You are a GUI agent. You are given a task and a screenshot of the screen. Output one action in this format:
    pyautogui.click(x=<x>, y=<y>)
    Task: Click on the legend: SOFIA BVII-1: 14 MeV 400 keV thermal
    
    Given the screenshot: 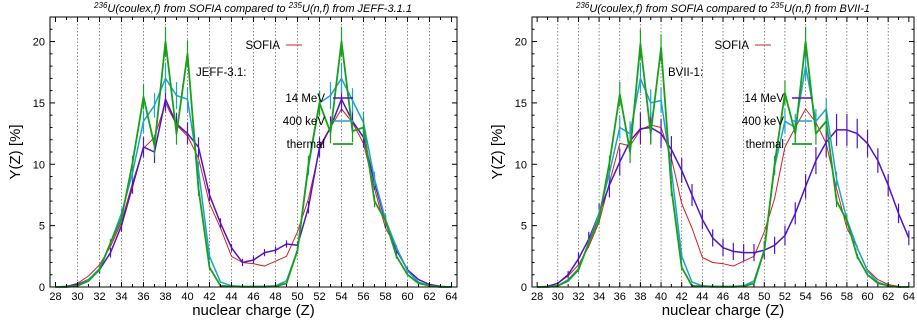 What is the action you would take?
    pyautogui.click(x=740, y=95)
    